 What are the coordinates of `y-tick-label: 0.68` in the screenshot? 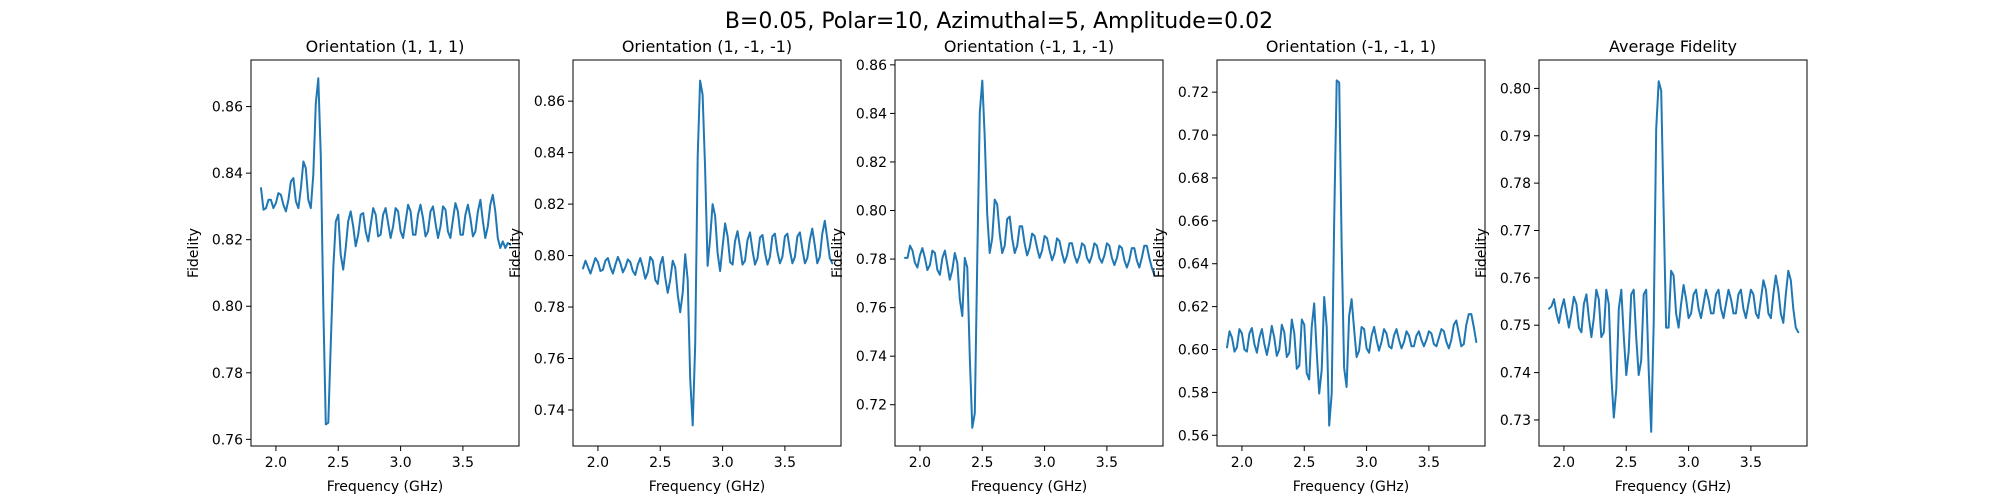 It's located at (1193, 179).